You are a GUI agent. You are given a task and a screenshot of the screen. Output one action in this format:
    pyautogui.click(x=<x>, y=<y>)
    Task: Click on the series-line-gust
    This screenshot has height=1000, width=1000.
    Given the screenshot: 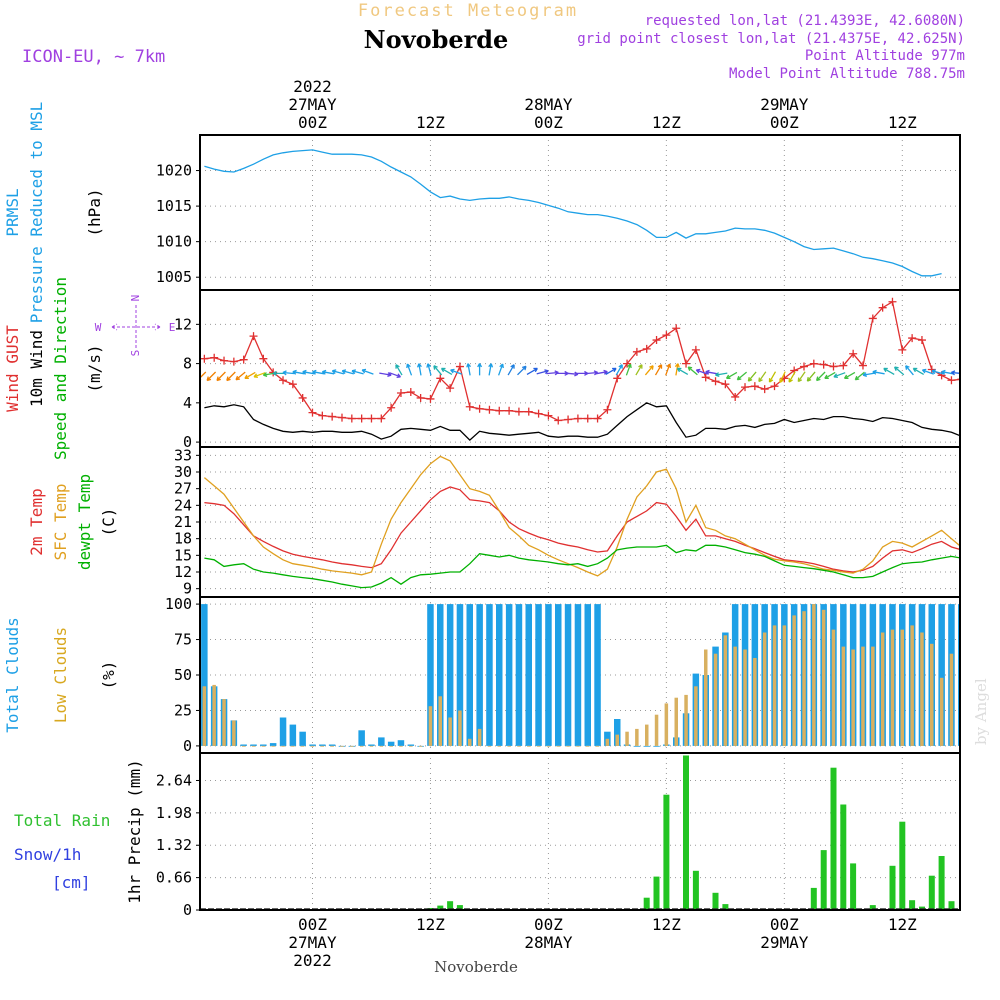 What is the action you would take?
    pyautogui.click(x=582, y=361)
    